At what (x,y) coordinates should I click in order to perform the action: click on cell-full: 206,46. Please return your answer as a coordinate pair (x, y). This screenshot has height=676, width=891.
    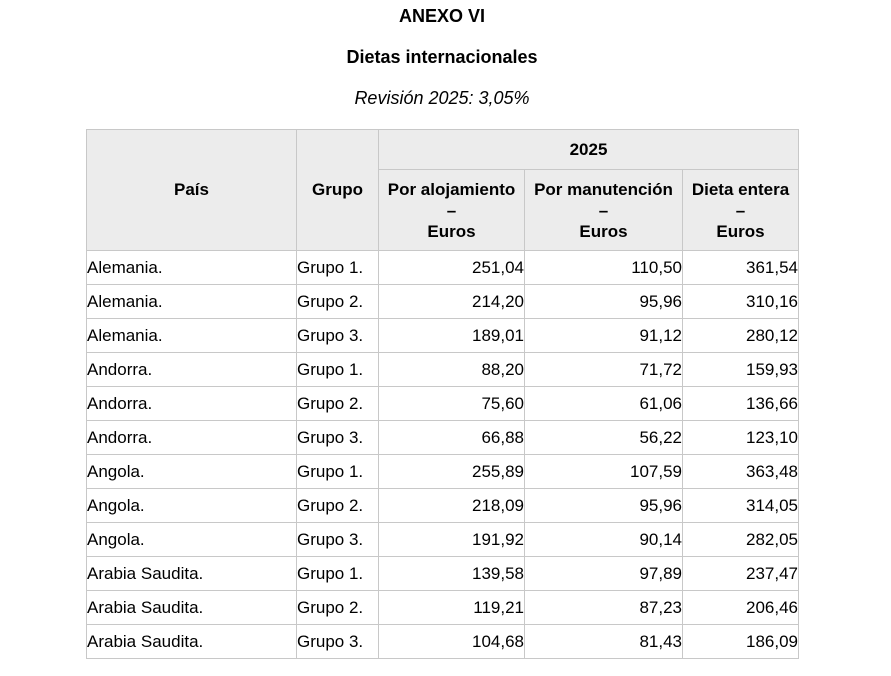
    Looking at the image, I should click on (740, 607).